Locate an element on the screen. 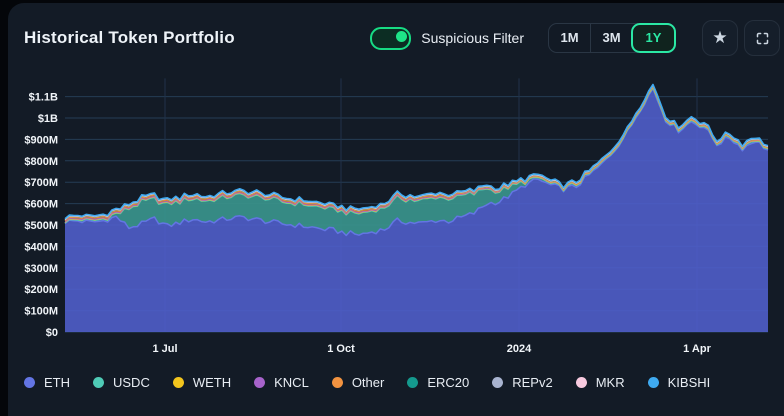 This screenshot has width=784, height=416. y-axis-label: $200M is located at coordinates (41, 290).